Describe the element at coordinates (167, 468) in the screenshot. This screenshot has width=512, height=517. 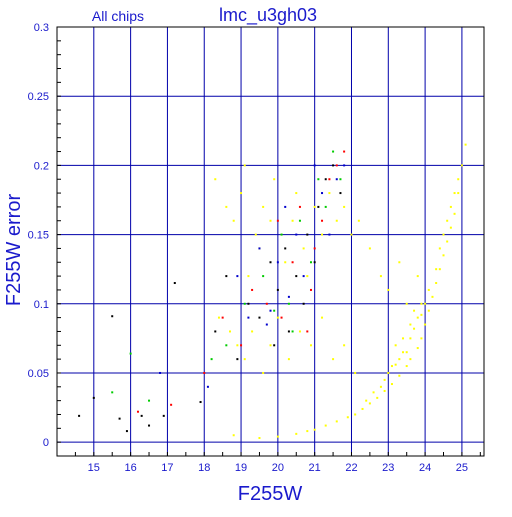
I see `x-tick-label: 17` at that location.